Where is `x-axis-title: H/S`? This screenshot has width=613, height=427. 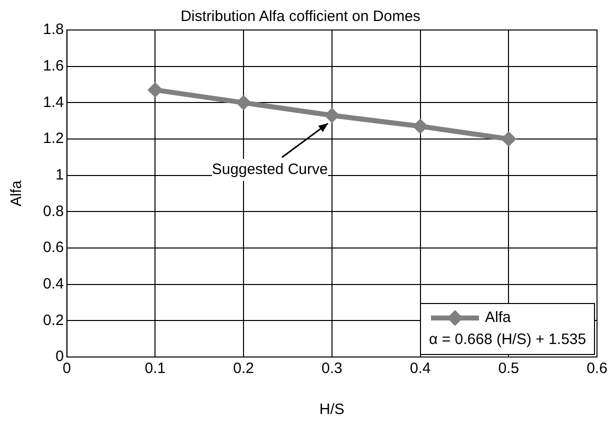 x-axis-title: H/S is located at coordinates (331, 409).